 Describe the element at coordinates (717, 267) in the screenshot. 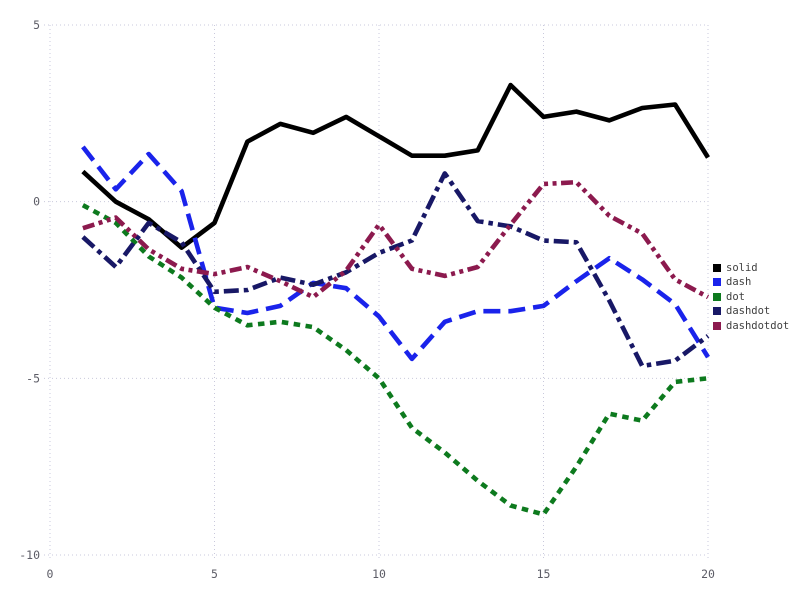

I see `legend-swatch-solid` at that location.